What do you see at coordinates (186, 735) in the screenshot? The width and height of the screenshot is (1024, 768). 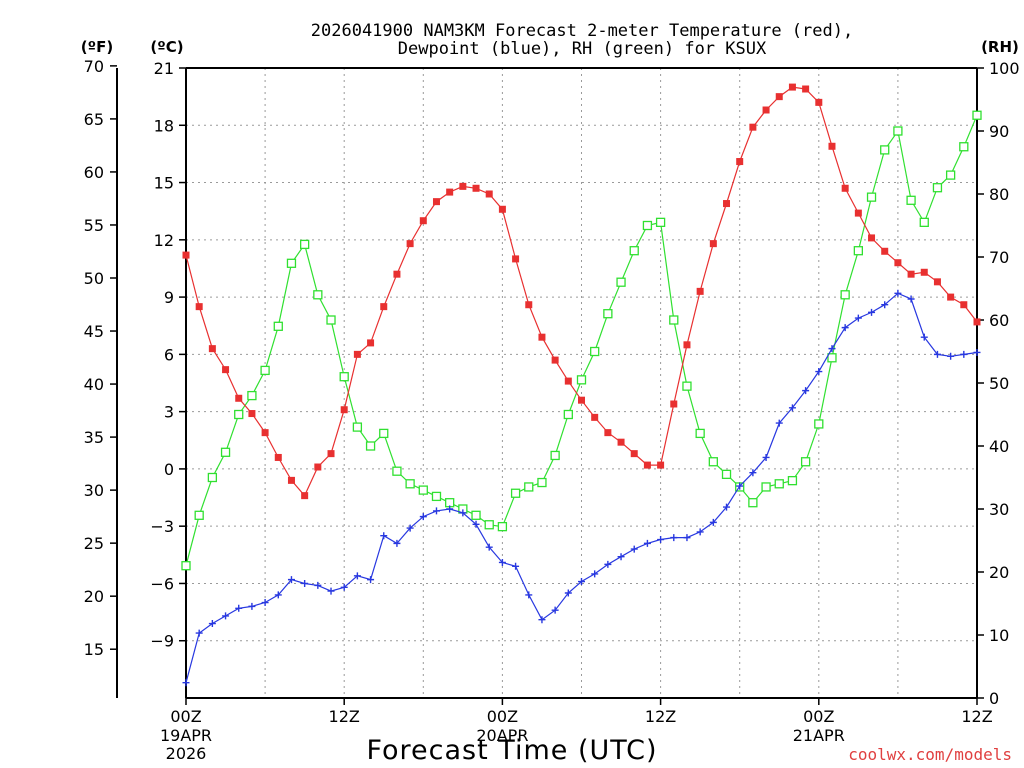 I see `time-tick-date: 19APR` at bounding box center [186, 735].